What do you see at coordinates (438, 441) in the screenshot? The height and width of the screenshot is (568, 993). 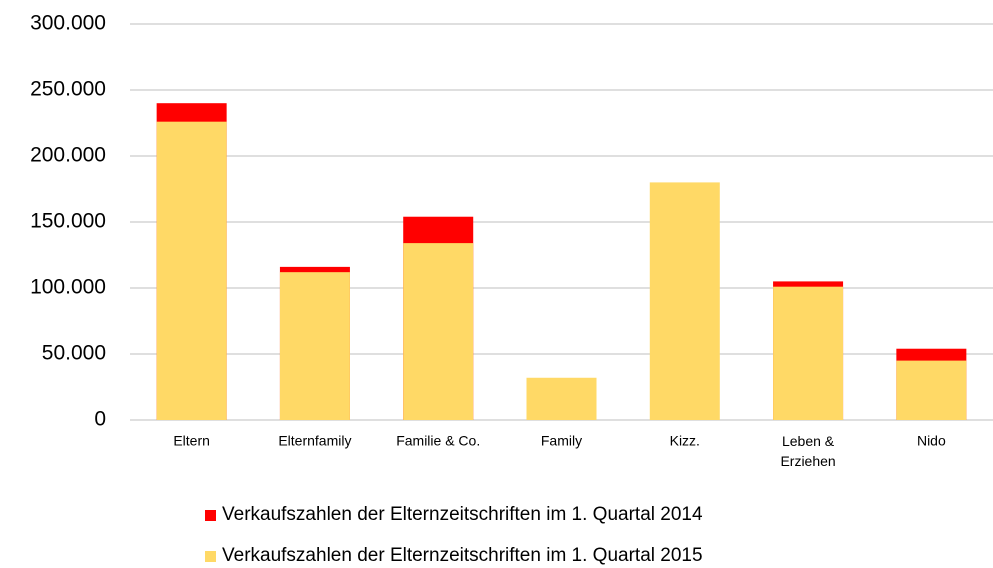 I see `x-tick-label: Familie & Co.` at bounding box center [438, 441].